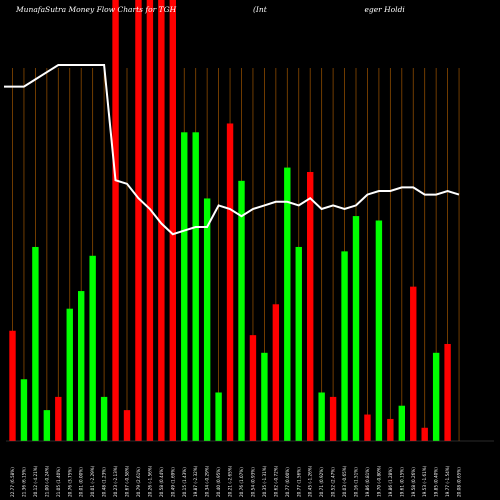  What do you see at coordinates (356, 482) in the screenshot?
I see `x-tick-label: 20.16 (1.51%)` at bounding box center [356, 482].